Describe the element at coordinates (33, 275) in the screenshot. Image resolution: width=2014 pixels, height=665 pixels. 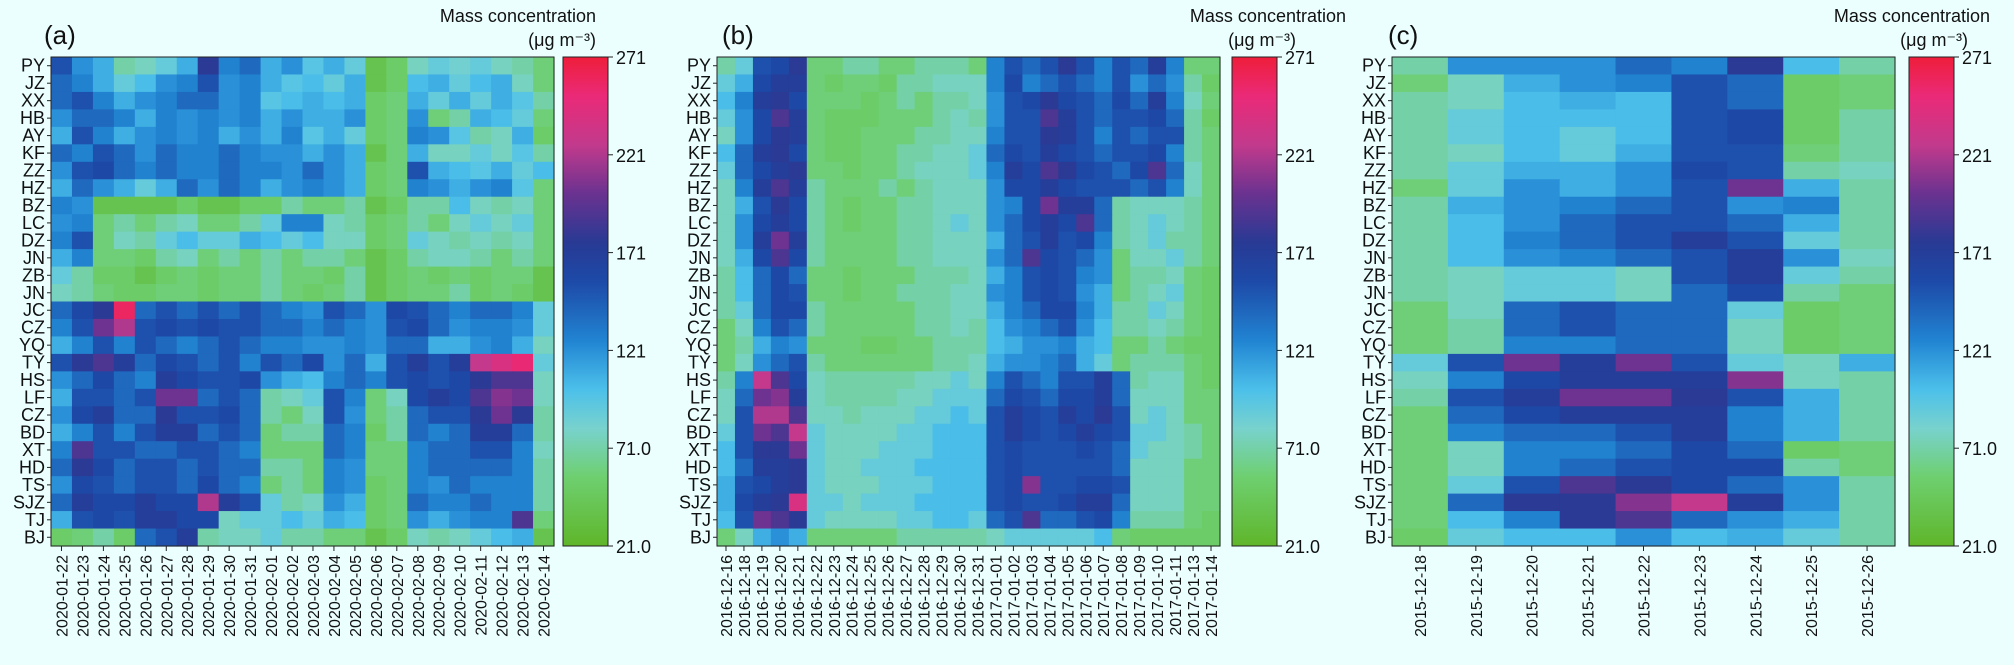
I see `y-tick-label: ZB` at that location.